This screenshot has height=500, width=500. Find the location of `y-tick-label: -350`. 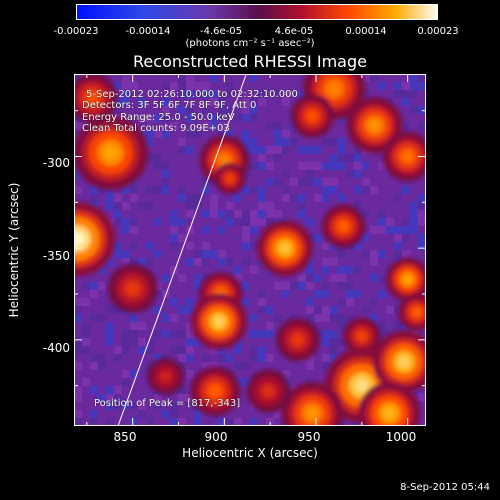

y-tick-label: -350 is located at coordinates (56, 256).